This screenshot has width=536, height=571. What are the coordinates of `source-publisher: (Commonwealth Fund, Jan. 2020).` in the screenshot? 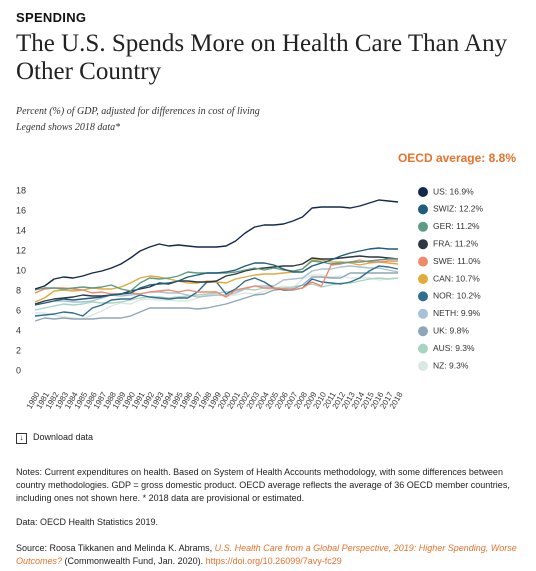 It's located at (134, 561).